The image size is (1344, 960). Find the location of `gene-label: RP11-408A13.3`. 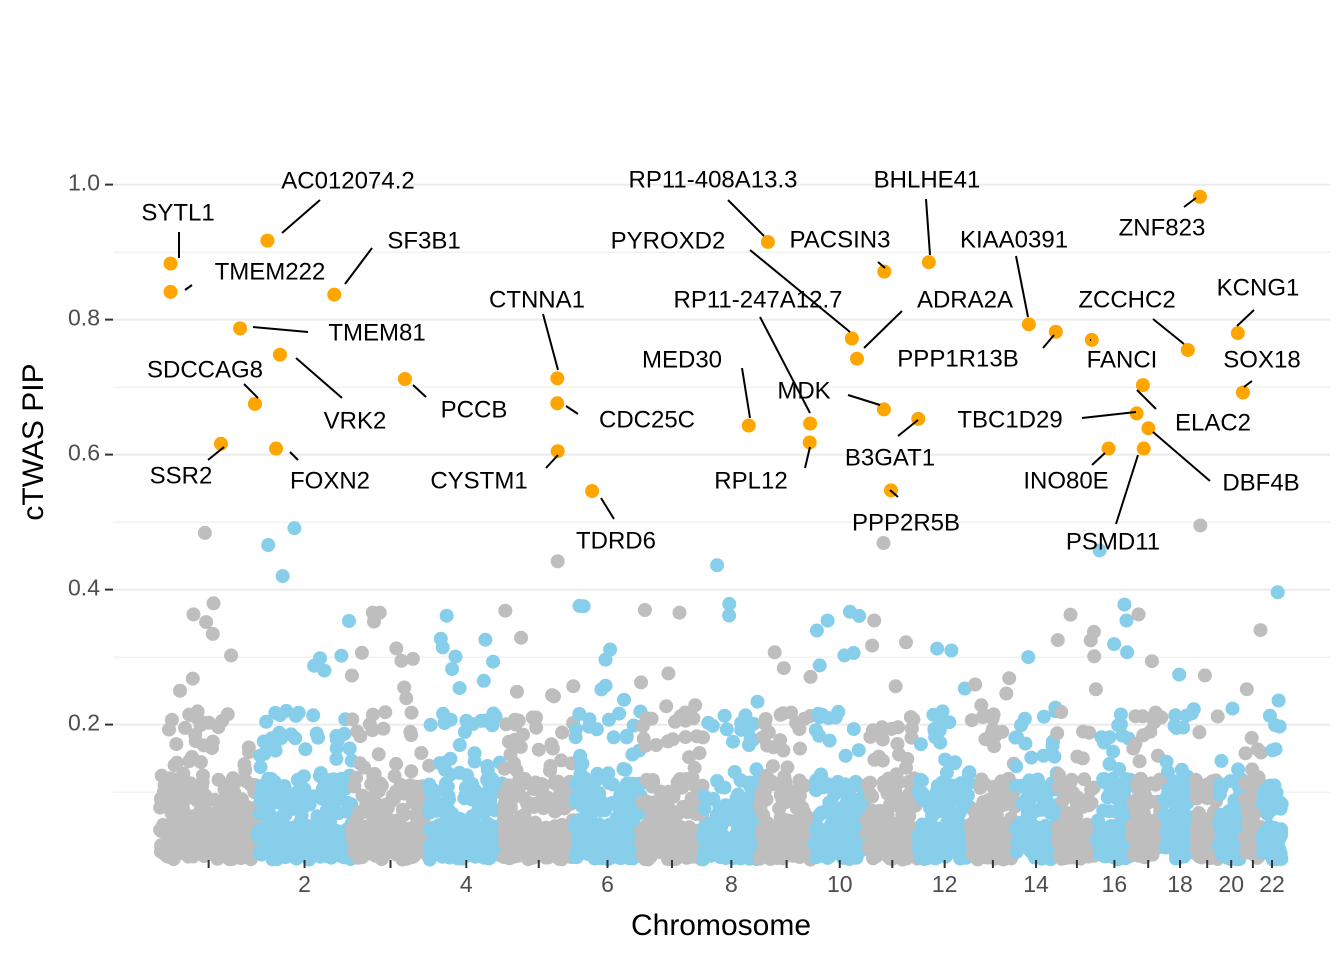

gene-label: RP11-408A13.3 is located at coordinates (712, 179).